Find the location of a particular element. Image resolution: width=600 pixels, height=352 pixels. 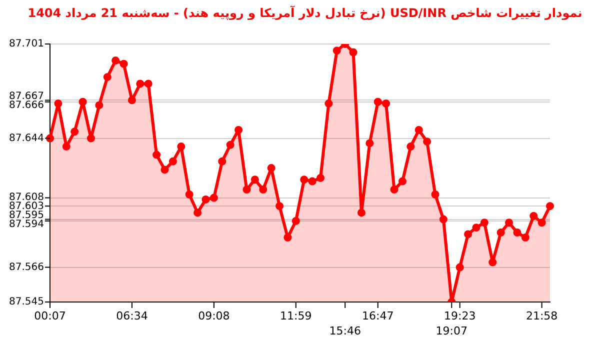

y-tick-label: 87.594 is located at coordinates (26, 224).